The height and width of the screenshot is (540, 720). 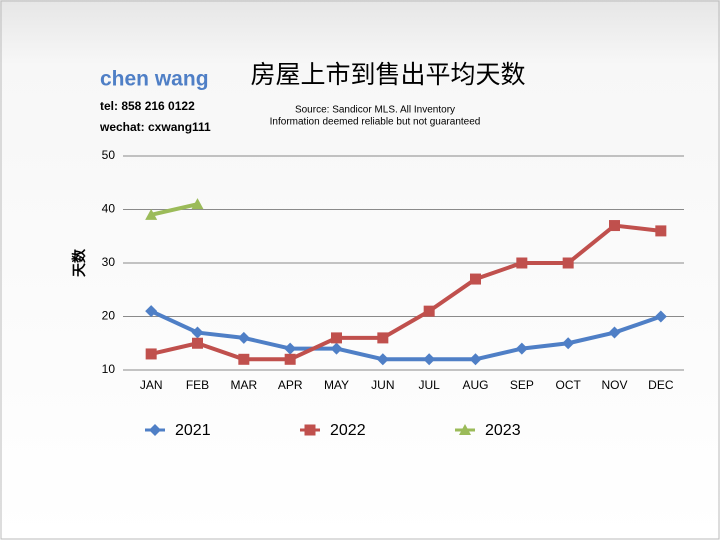 I want to click on x-tick-label: FEB, so click(x=197, y=385).